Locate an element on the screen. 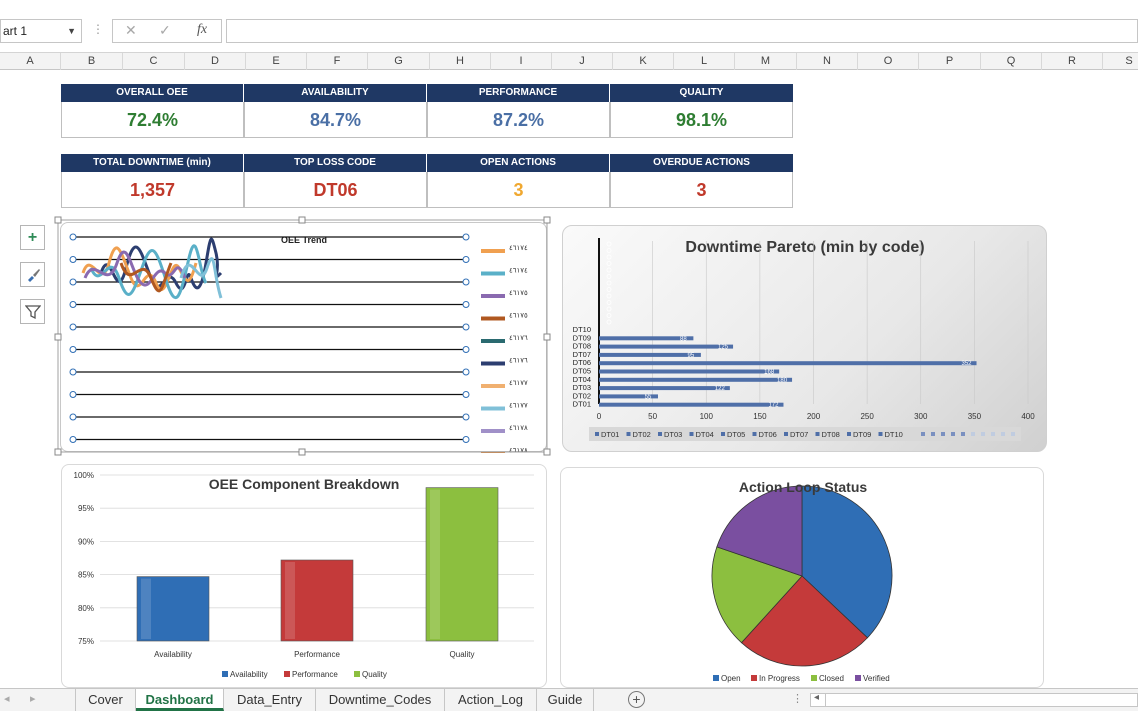  component-category-label: Quality is located at coordinates (462, 654).